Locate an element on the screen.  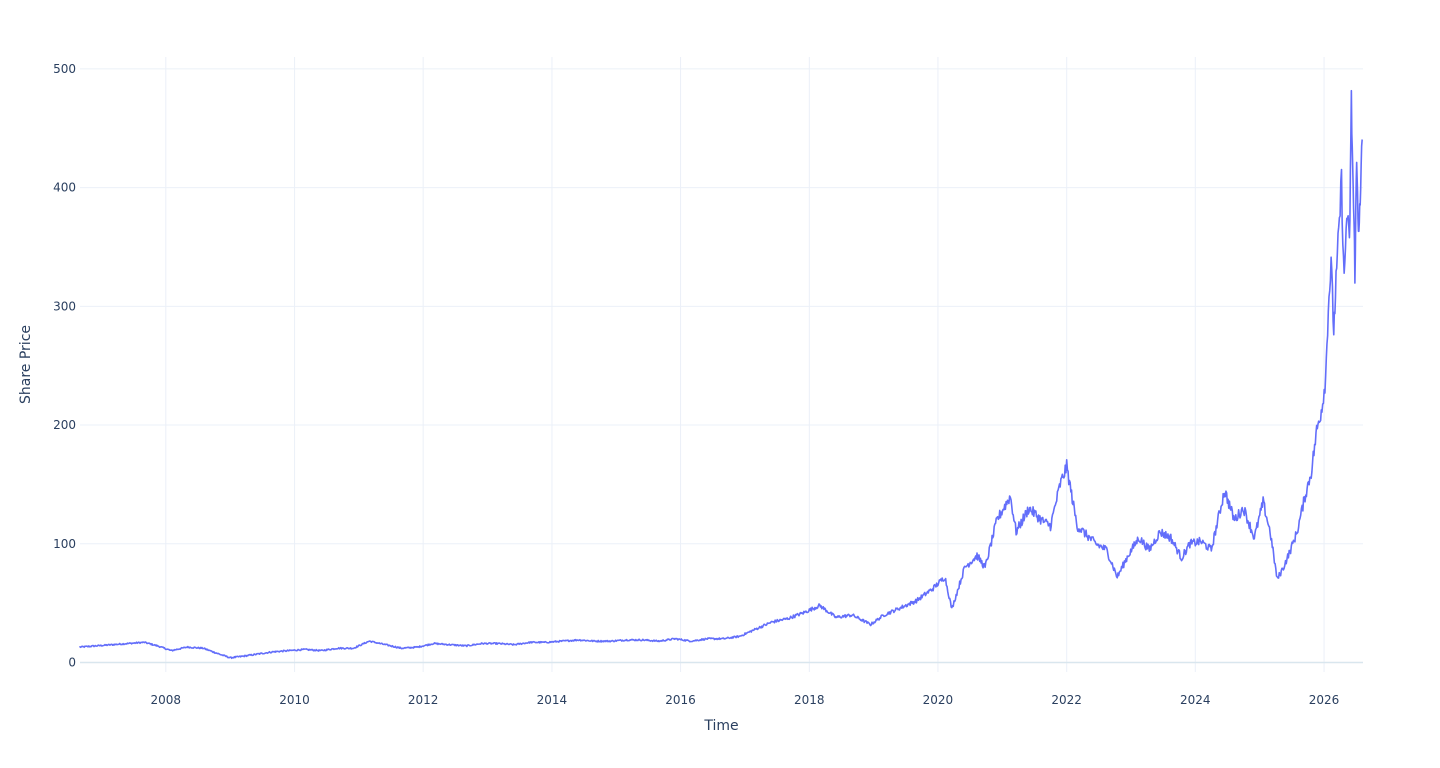
y-tick-label-500: 500 is located at coordinates (64, 69).